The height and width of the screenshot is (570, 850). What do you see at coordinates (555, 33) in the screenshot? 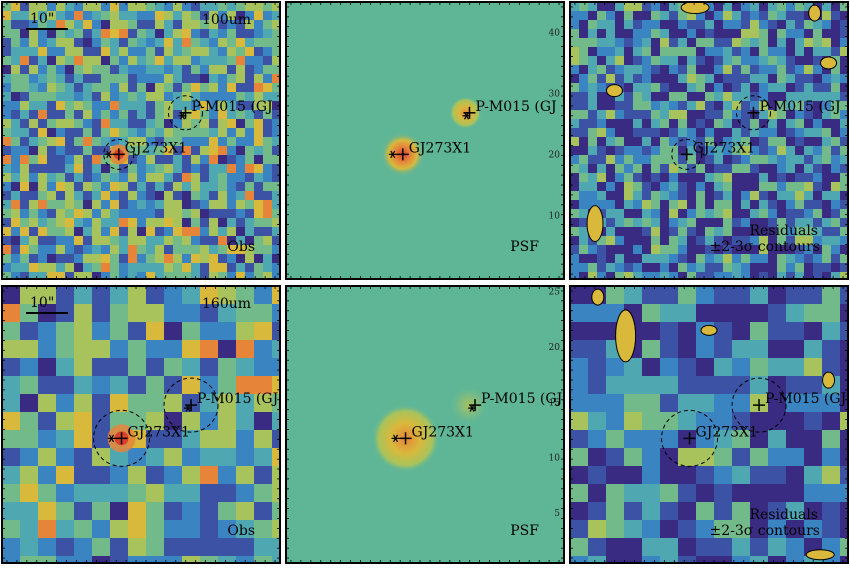
I see `y-tick-label: 40` at bounding box center [555, 33].